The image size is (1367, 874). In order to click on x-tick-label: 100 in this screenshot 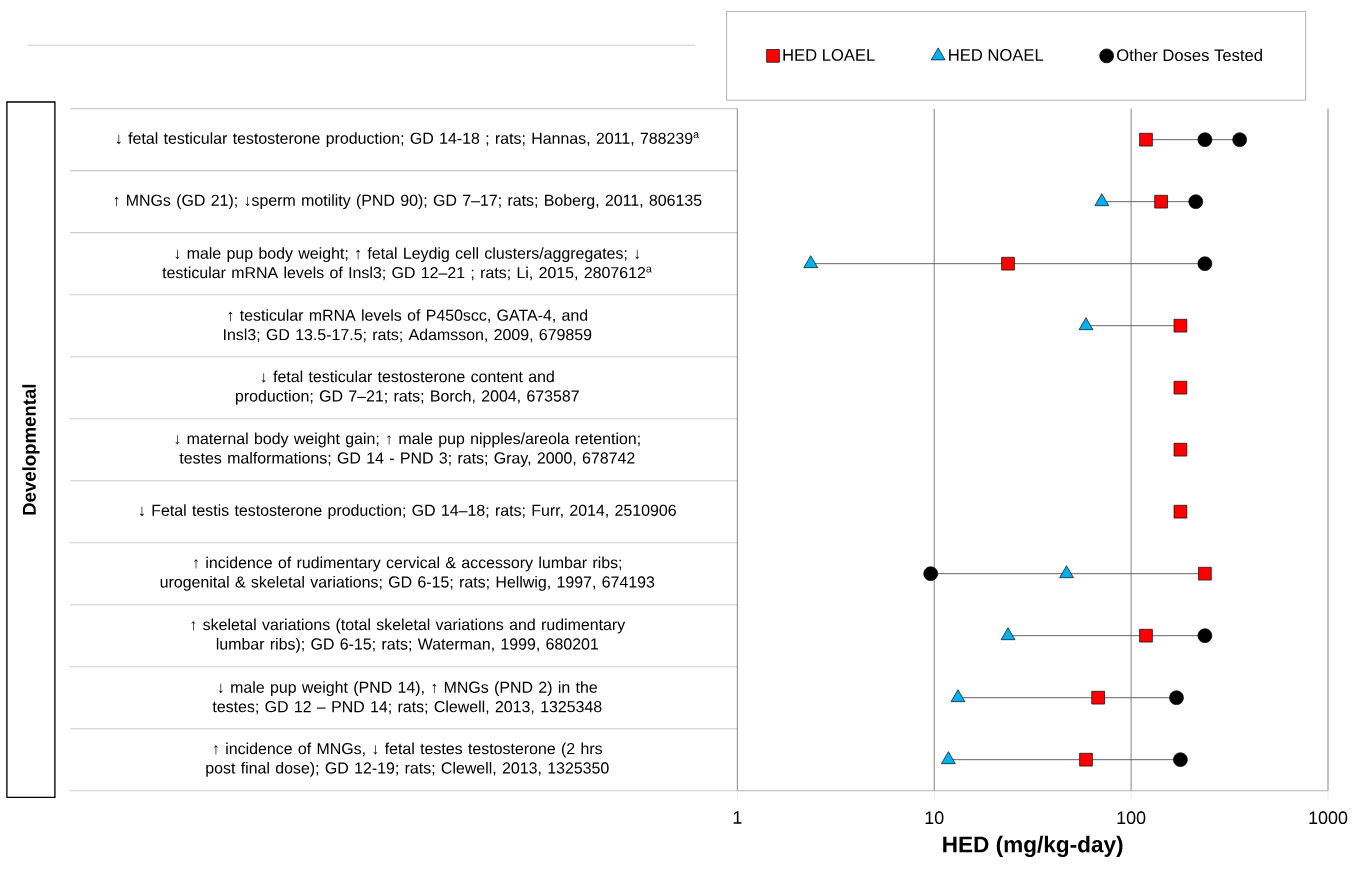, I will do `click(1131, 818)`.